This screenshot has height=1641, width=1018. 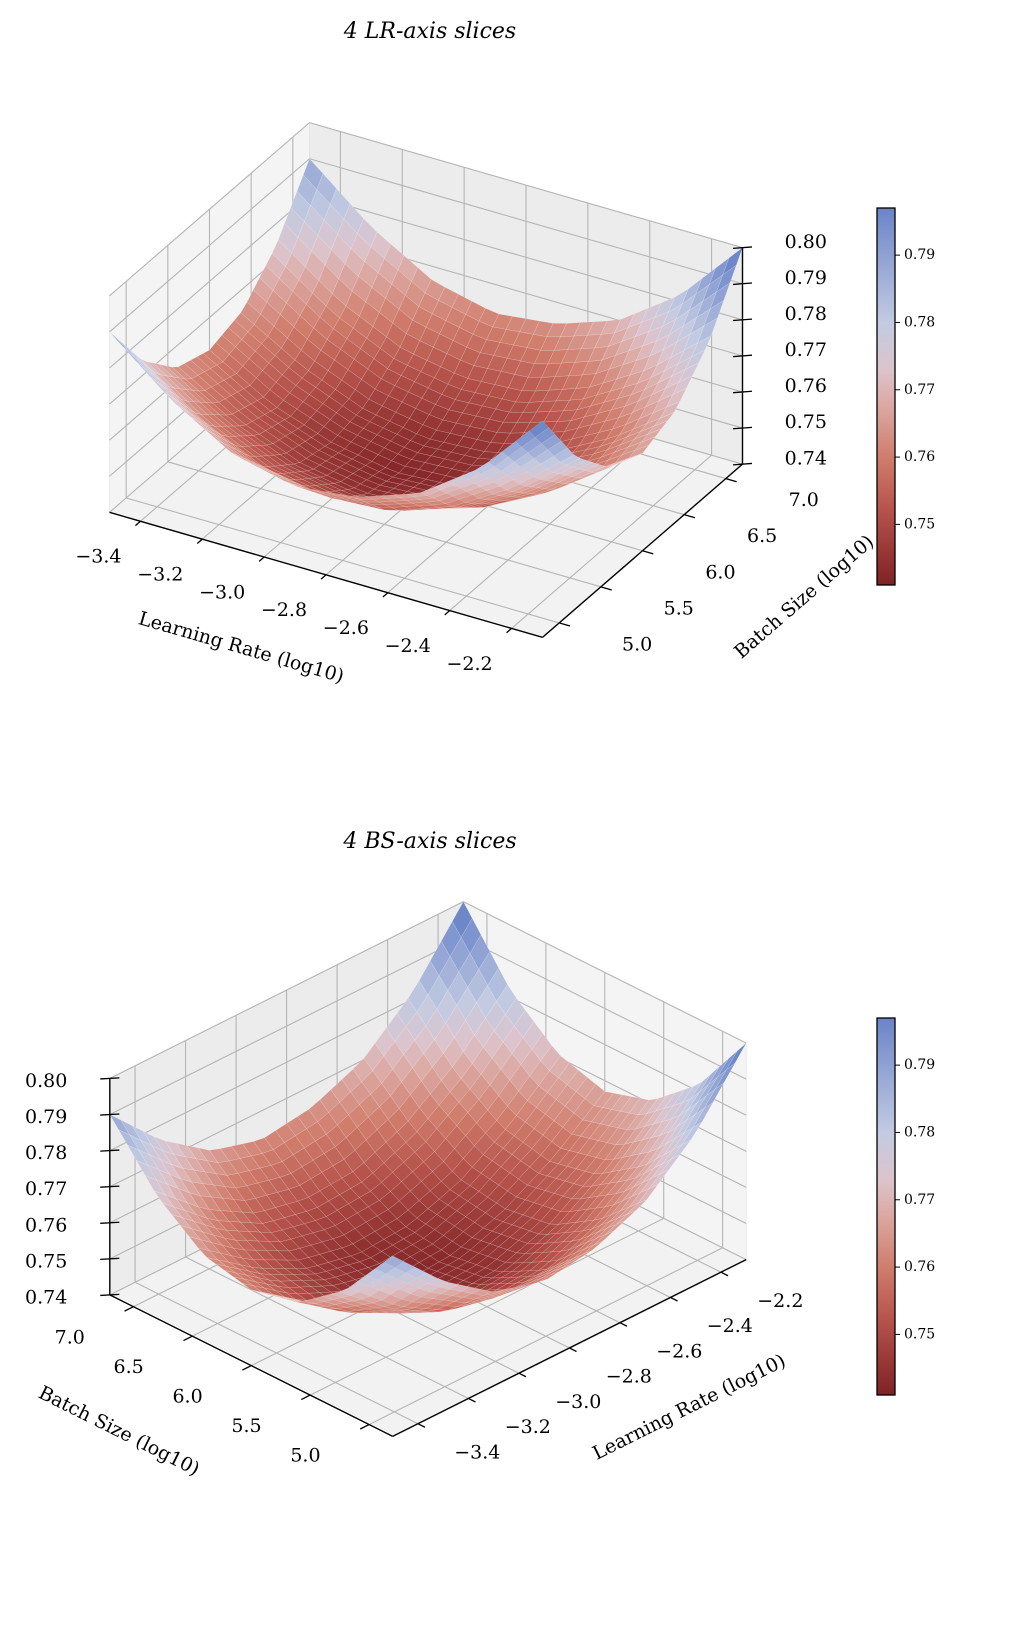 What do you see at coordinates (919, 1267) in the screenshot?
I see `colorbar-tick-label: 0.76` at bounding box center [919, 1267].